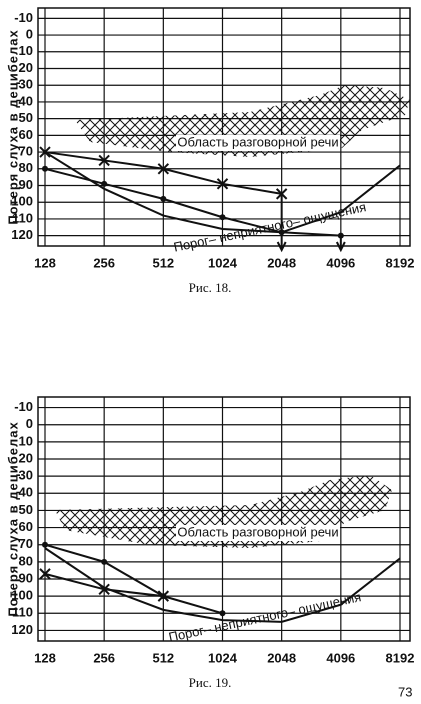  What do you see at coordinates (210, 287) in the screenshot?
I see `caption: Рис. 18.` at bounding box center [210, 287].